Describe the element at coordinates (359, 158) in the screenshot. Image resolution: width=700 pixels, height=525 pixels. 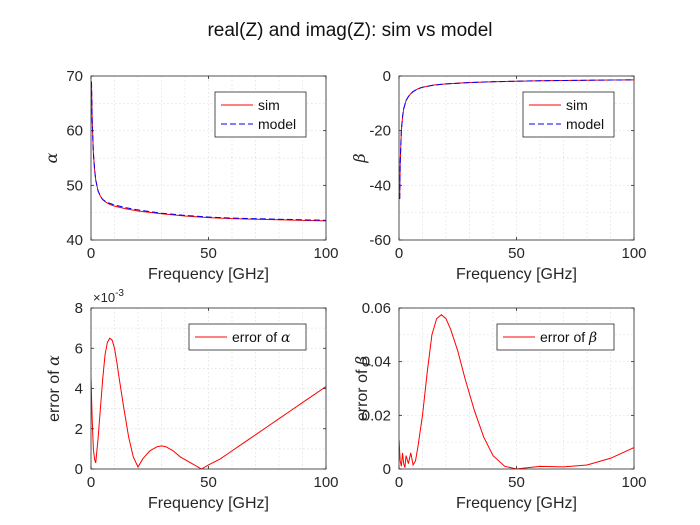
I see `y-axis-label: β` at that location.